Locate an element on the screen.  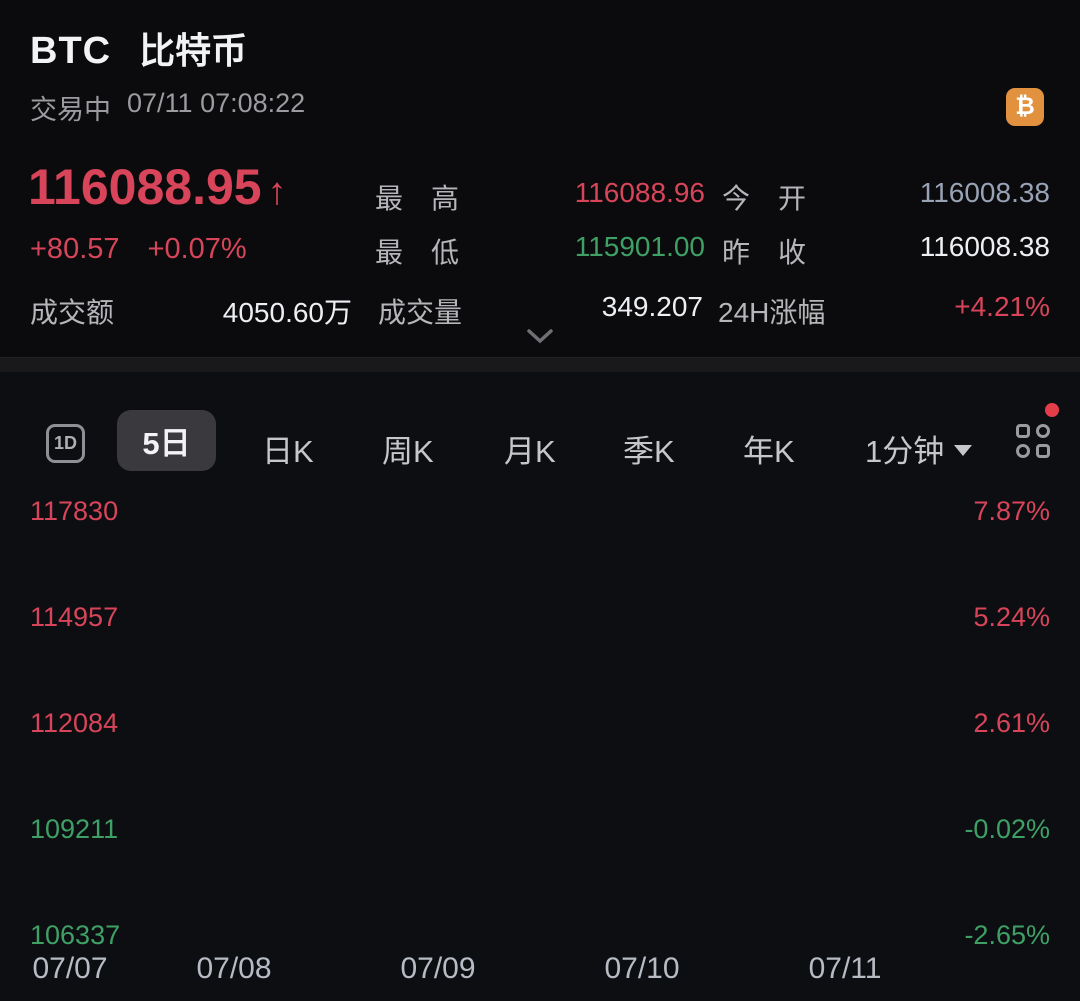
stat-label-open: 今 开 is located at coordinates (764, 198).